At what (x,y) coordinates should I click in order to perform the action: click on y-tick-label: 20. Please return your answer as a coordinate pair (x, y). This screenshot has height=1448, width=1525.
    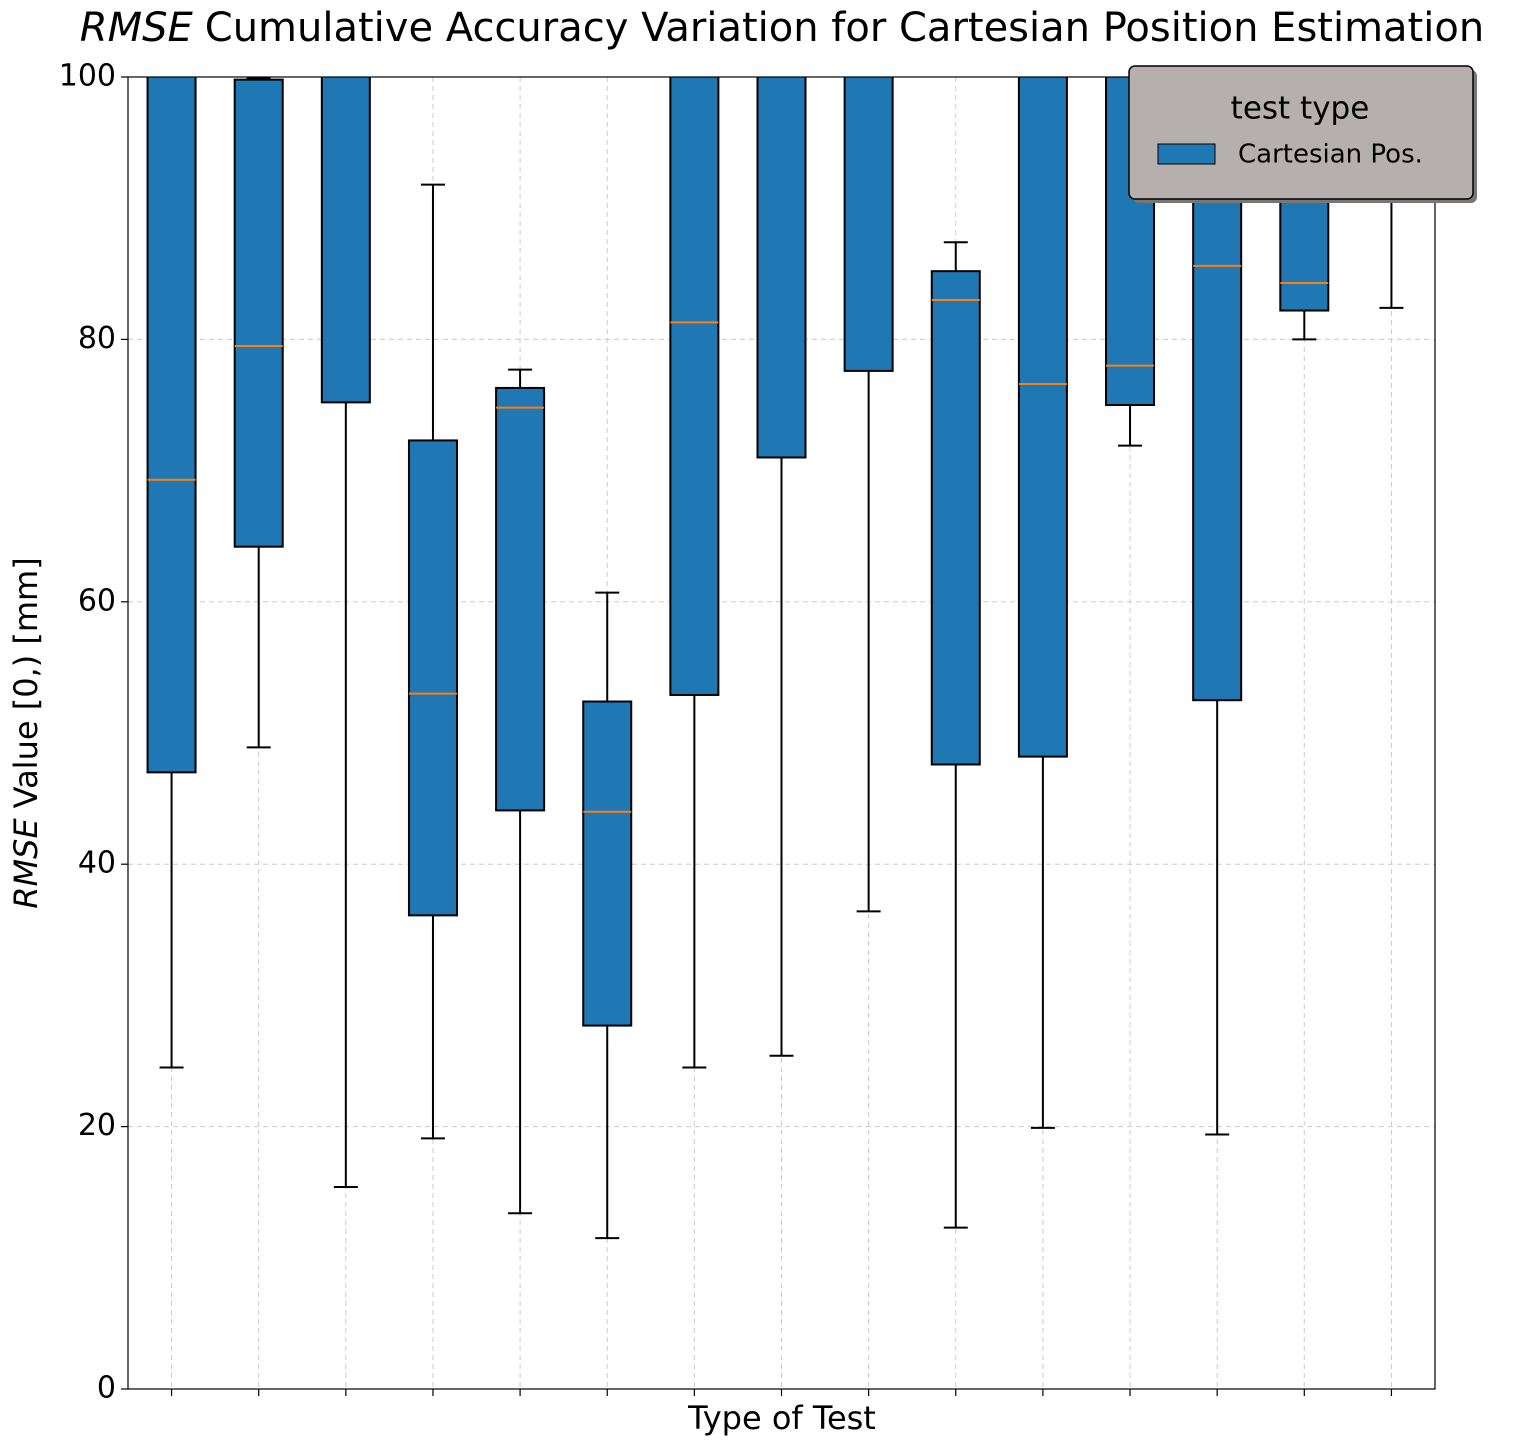
    Looking at the image, I should click on (97, 1125).